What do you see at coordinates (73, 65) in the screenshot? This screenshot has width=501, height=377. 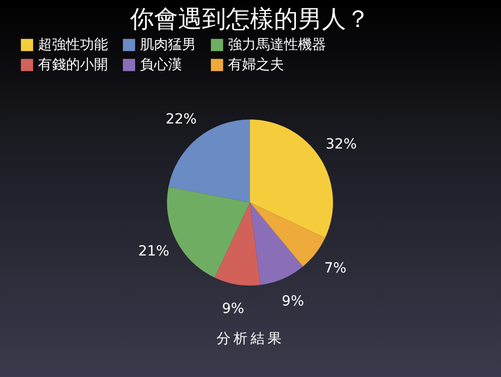 I see `legend-label: 有錢的小開` at bounding box center [73, 65].